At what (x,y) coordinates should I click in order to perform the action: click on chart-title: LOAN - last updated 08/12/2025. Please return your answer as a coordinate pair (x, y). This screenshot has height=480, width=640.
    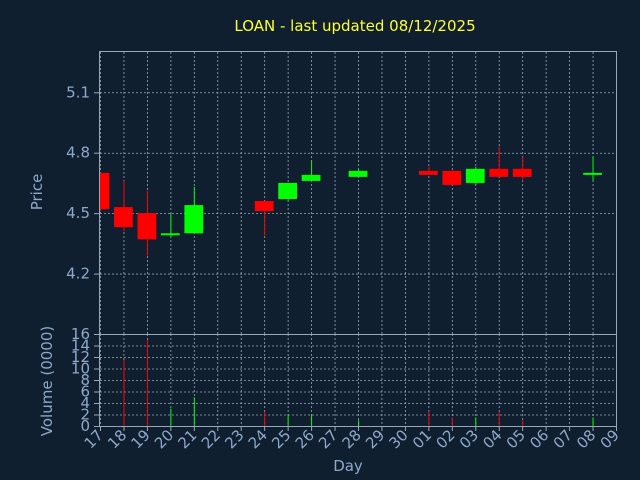
    Looking at the image, I should click on (354, 26).